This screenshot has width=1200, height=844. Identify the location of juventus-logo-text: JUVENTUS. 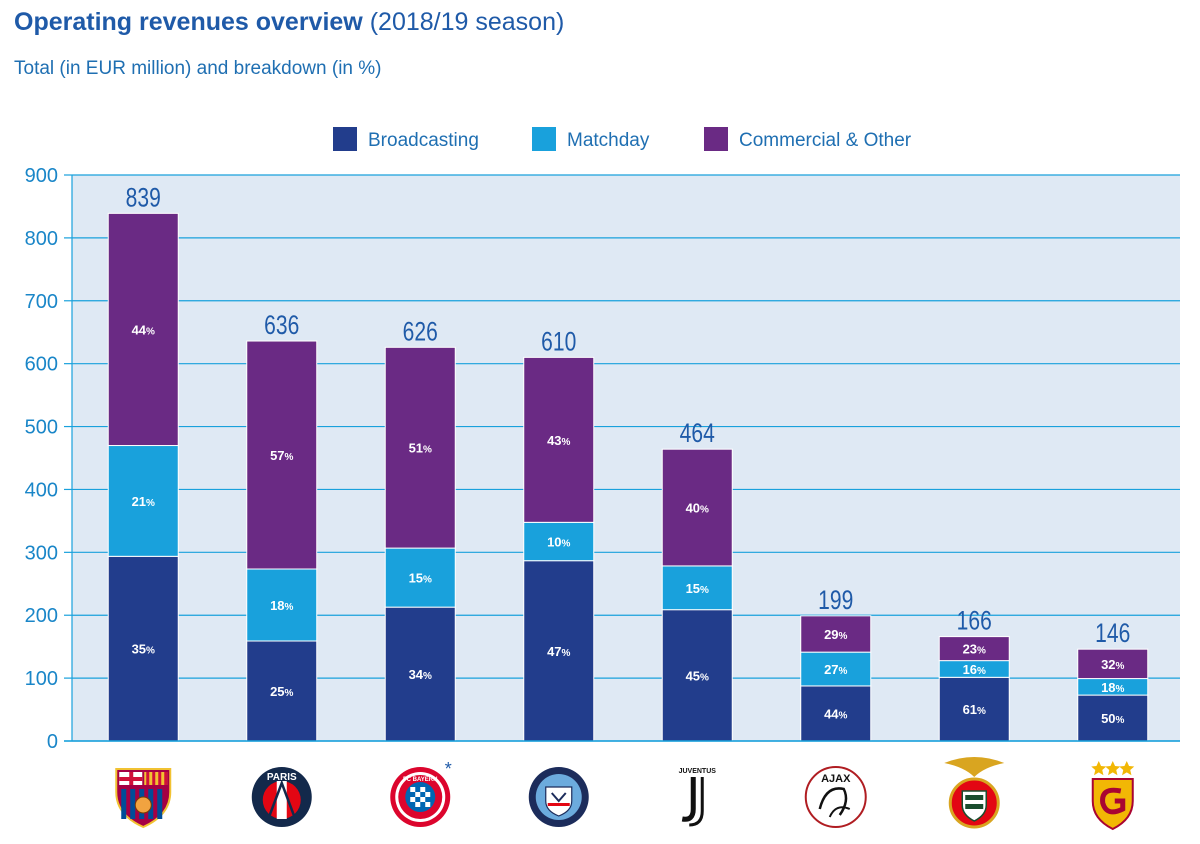
(698, 771).